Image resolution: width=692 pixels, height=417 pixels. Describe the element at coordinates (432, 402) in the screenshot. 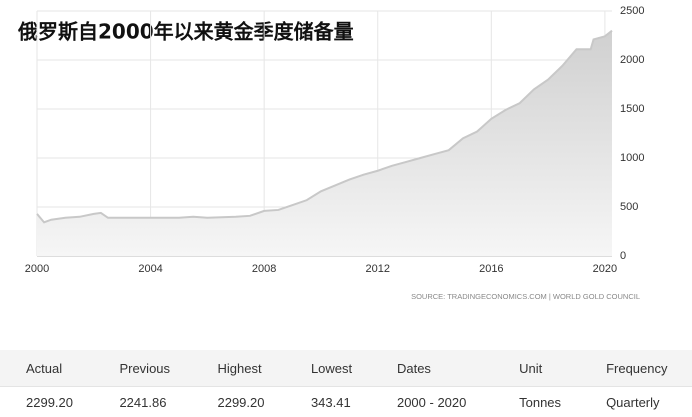

I see `table-cell: 2000 - 2020` at that location.